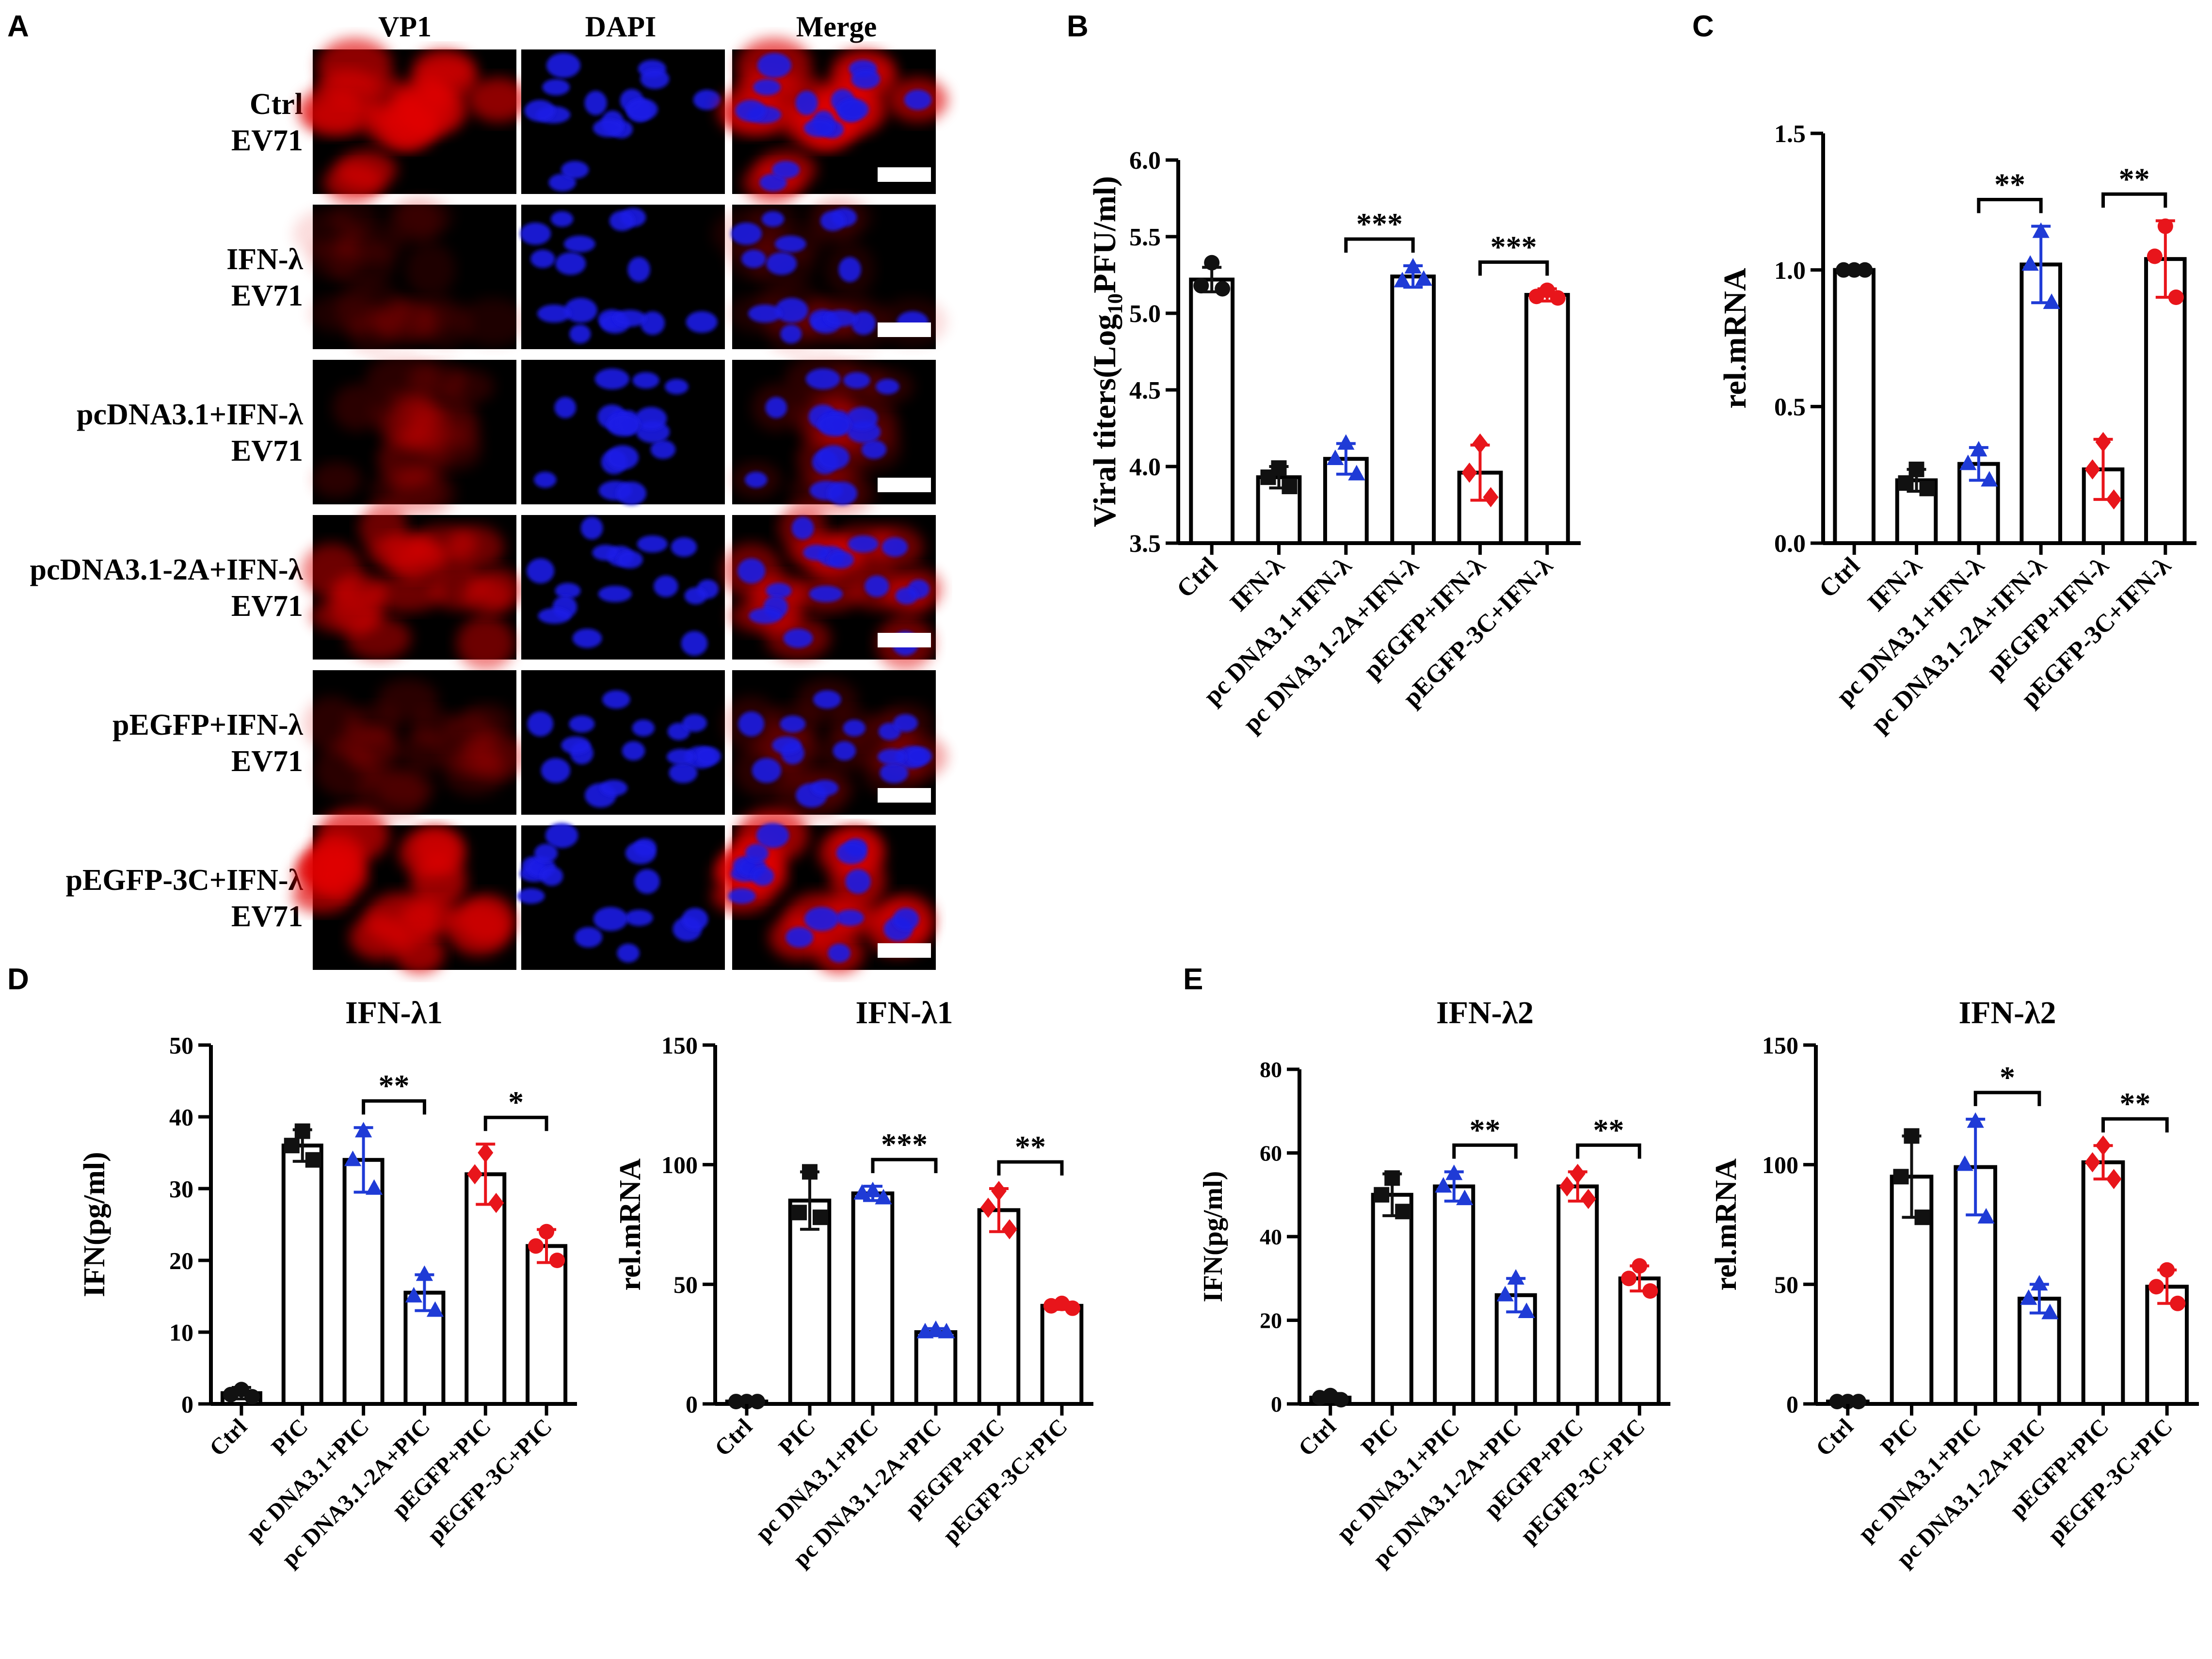  What do you see at coordinates (1271, 1237) in the screenshot?
I see `y-tick-label: 40` at bounding box center [1271, 1237].